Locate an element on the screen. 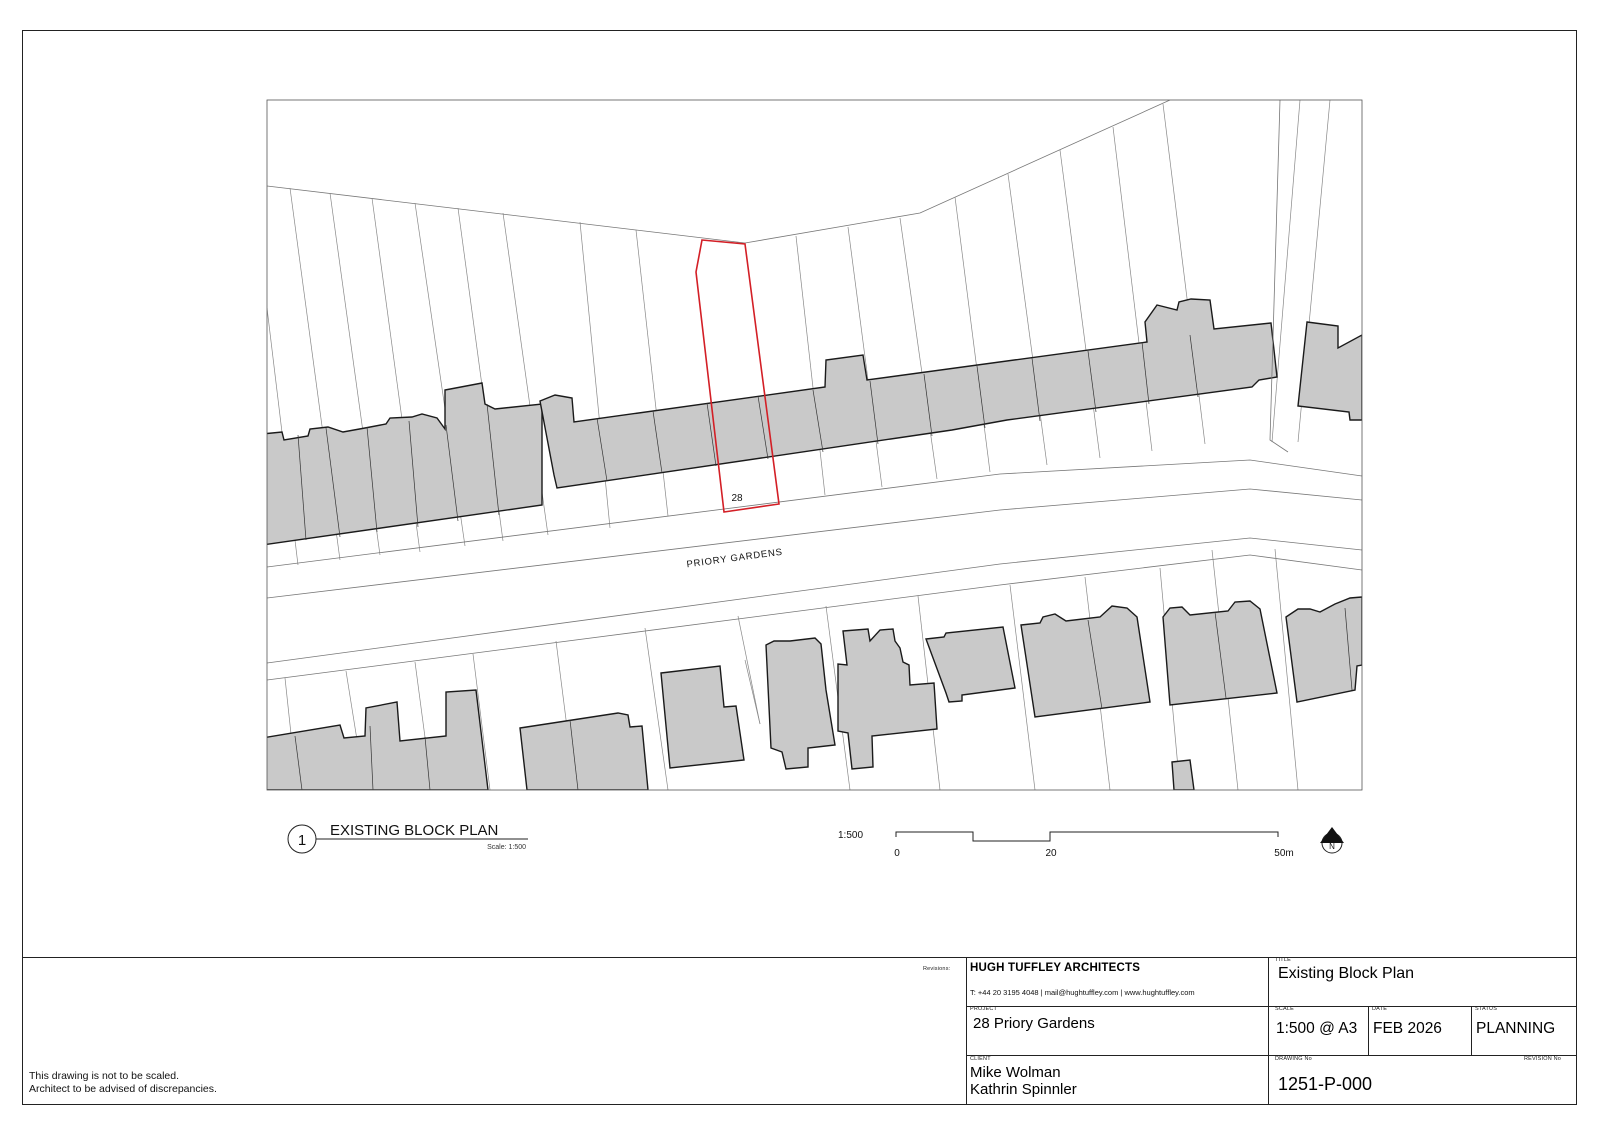  scale-bar-ratio: 1:500 is located at coordinates (850, 835).